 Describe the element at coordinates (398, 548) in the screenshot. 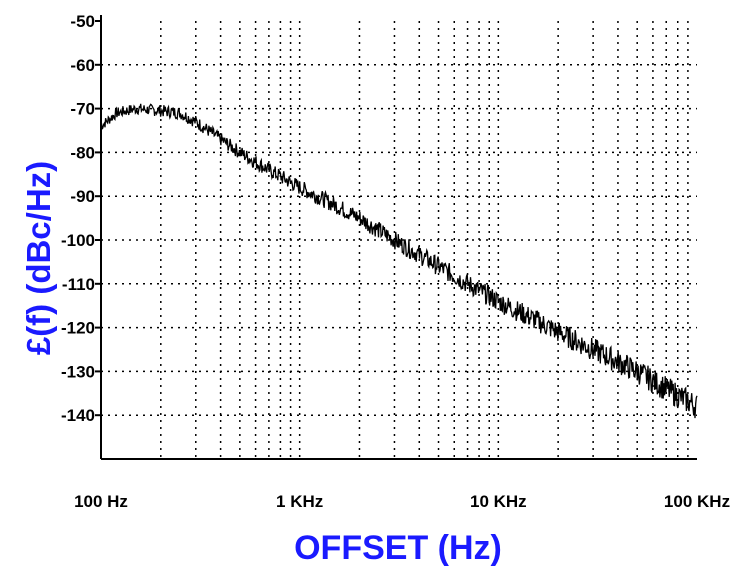

I see `x-axis-title: OFFSET (Hz)` at that location.